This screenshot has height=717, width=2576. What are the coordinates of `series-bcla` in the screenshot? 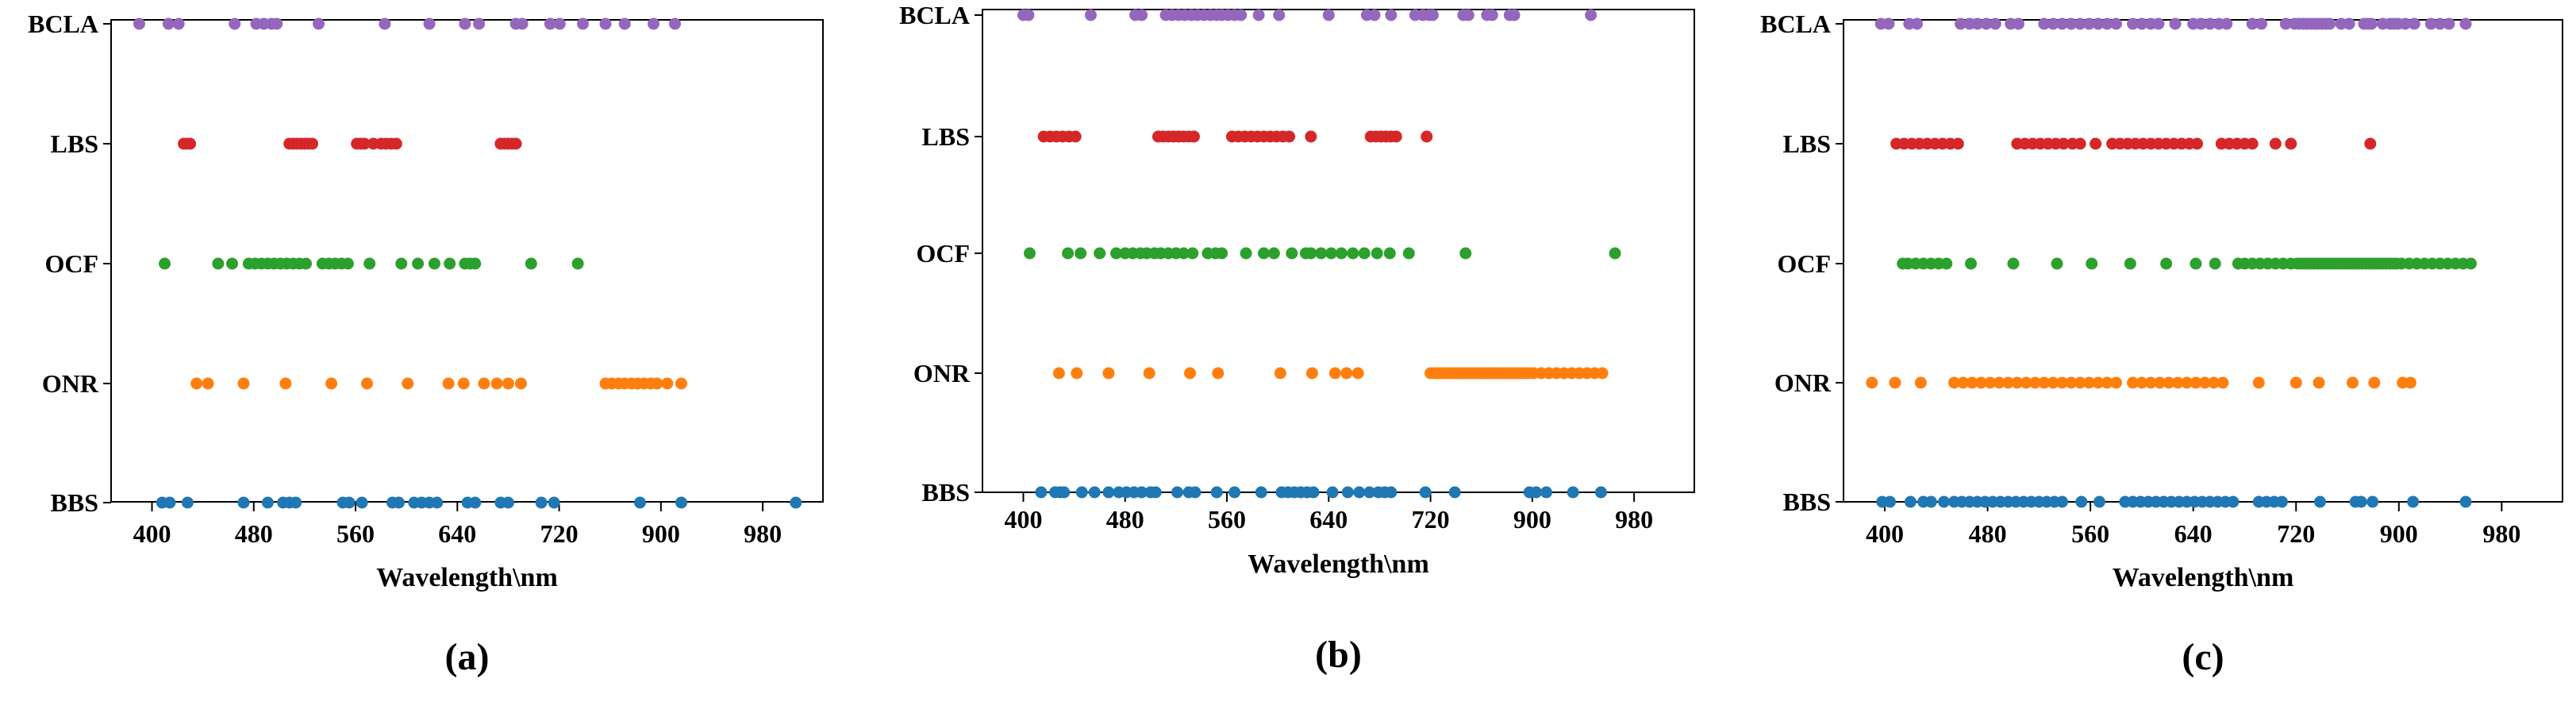 It's located at (1307, 15).